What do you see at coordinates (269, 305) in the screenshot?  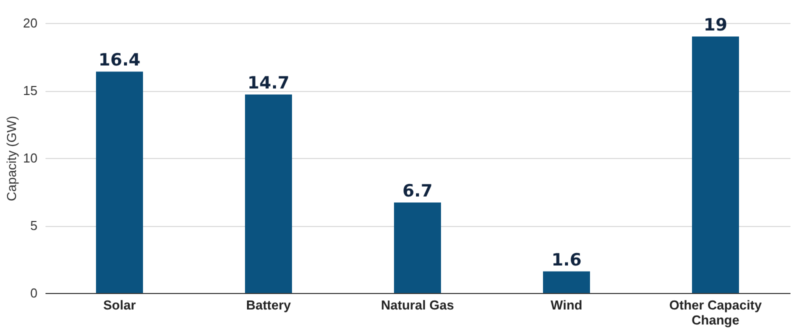 I see `x-tick-label: Battery` at bounding box center [269, 305].